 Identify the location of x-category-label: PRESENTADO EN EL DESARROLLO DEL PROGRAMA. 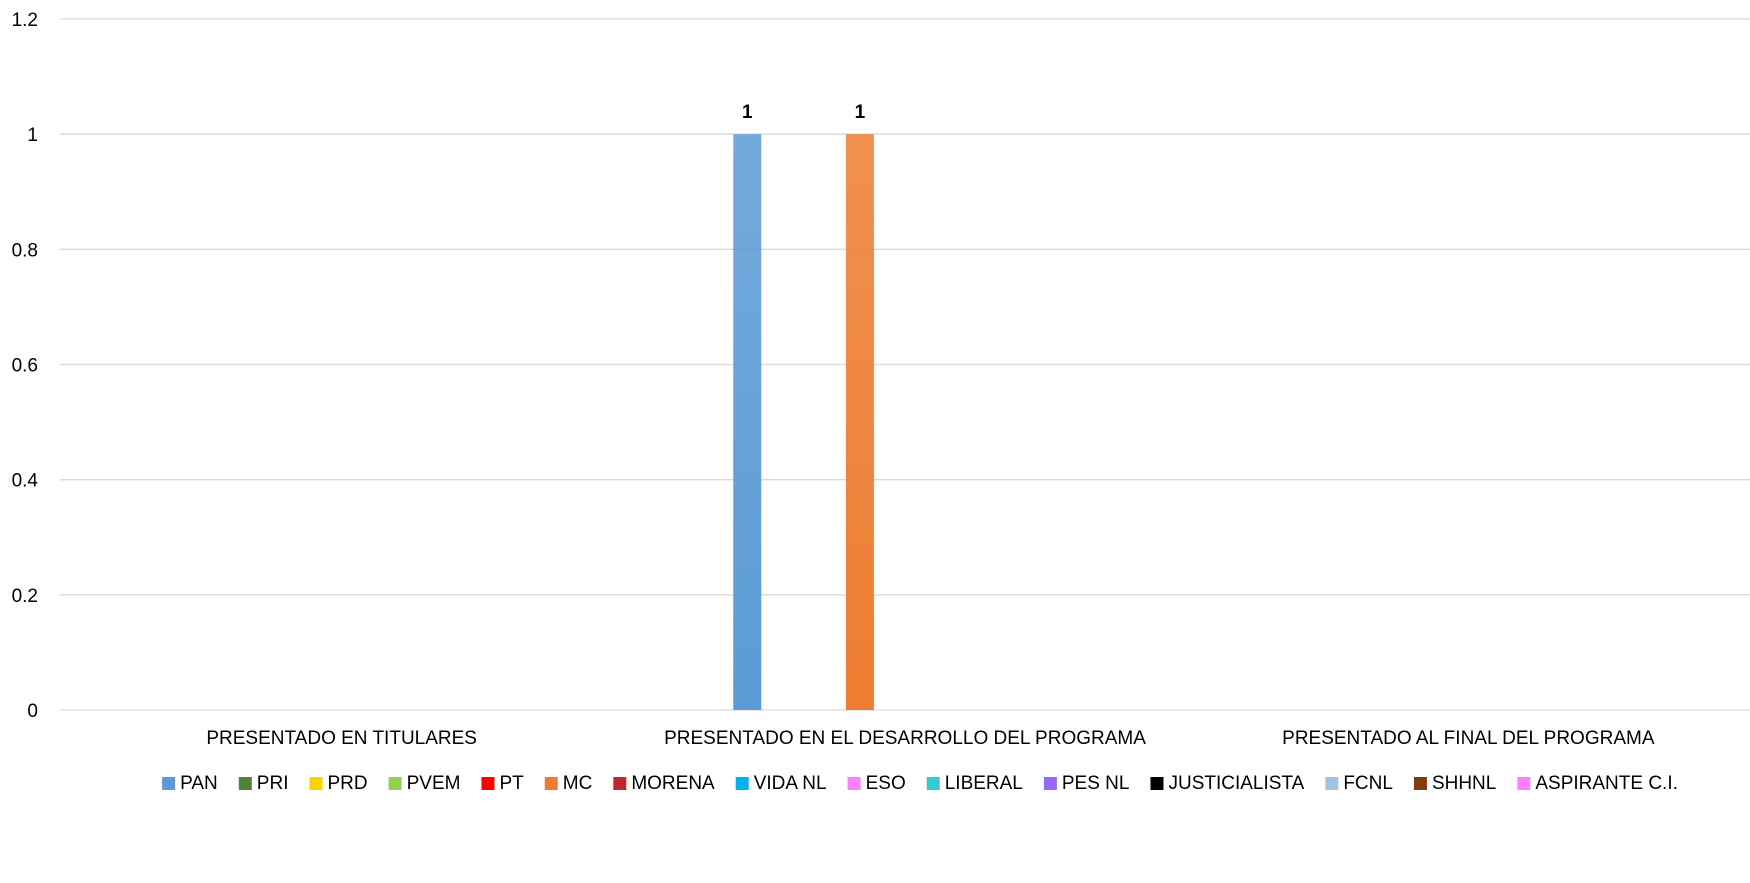
(905, 738).